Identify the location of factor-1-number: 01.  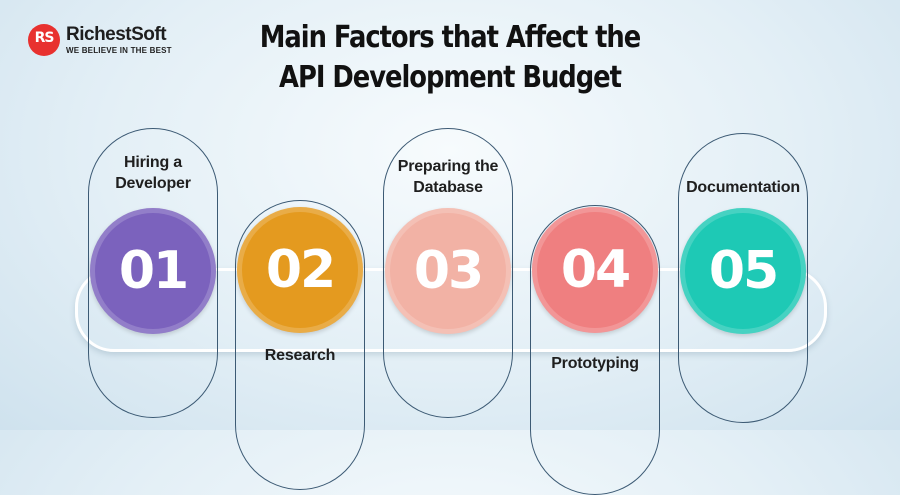
(153, 271).